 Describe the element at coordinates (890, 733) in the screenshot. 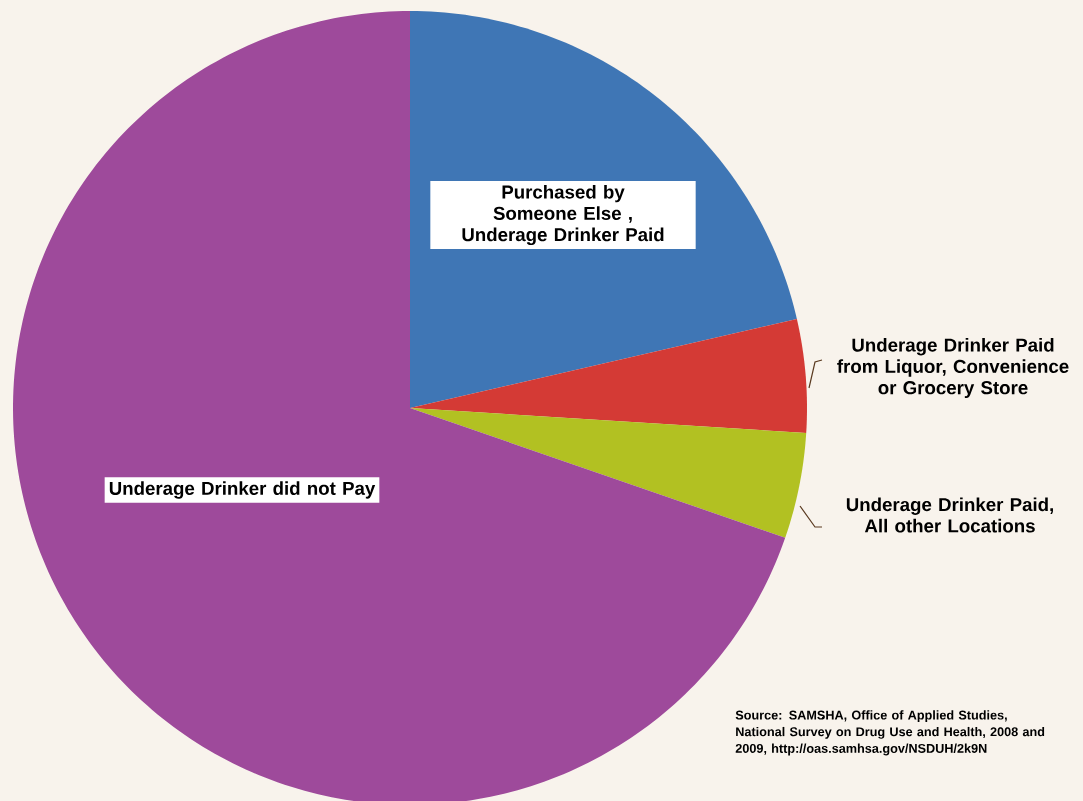

I see `source-note: Source: SAMSHA, Office of Applied Studies, National Survey on Drug Use and Health, 2008 and 2009, http://oas.samhsa.gov/NSDUH/2k9N` at that location.